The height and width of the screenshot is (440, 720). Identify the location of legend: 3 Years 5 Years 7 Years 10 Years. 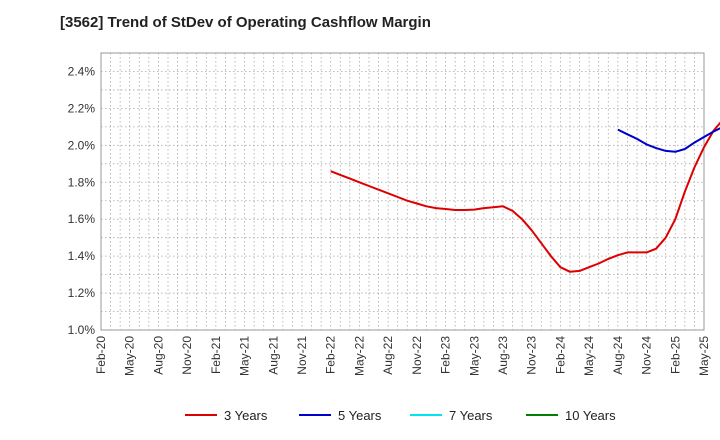
(400, 415).